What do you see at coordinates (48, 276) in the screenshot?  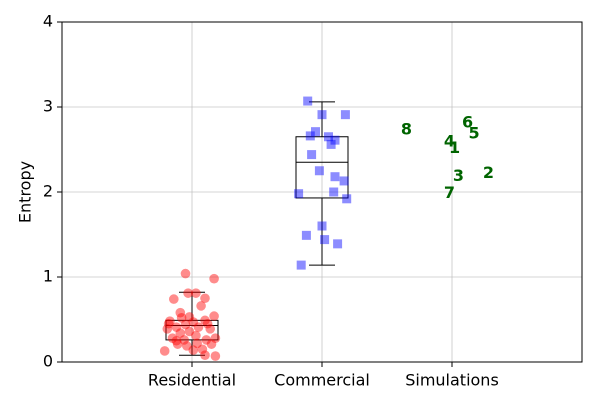 I see `y-tick-label: 1` at bounding box center [48, 276].